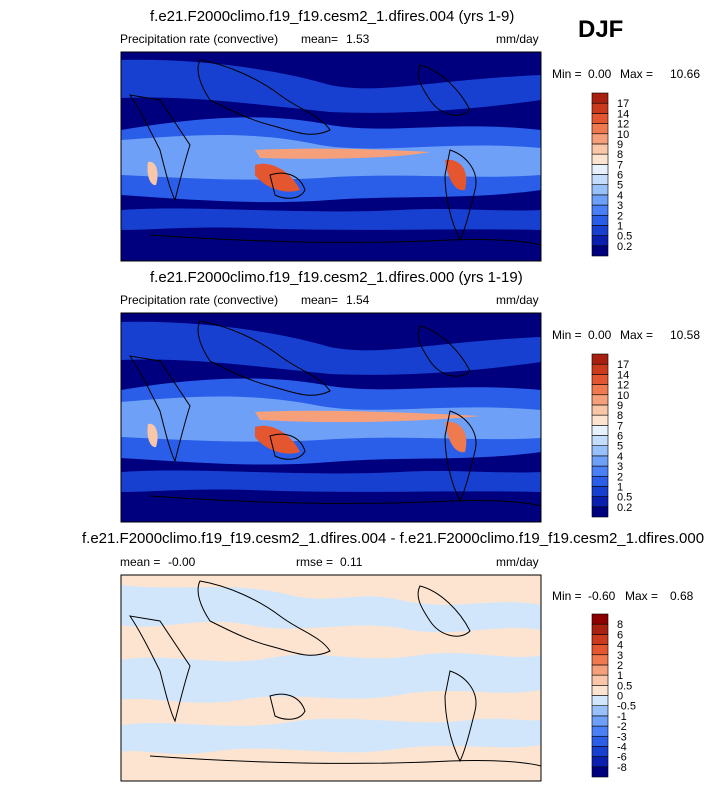 This screenshot has width=720, height=788. What do you see at coordinates (152, 435) in the screenshot?
I see `panel2-africa-max` at bounding box center [152, 435].